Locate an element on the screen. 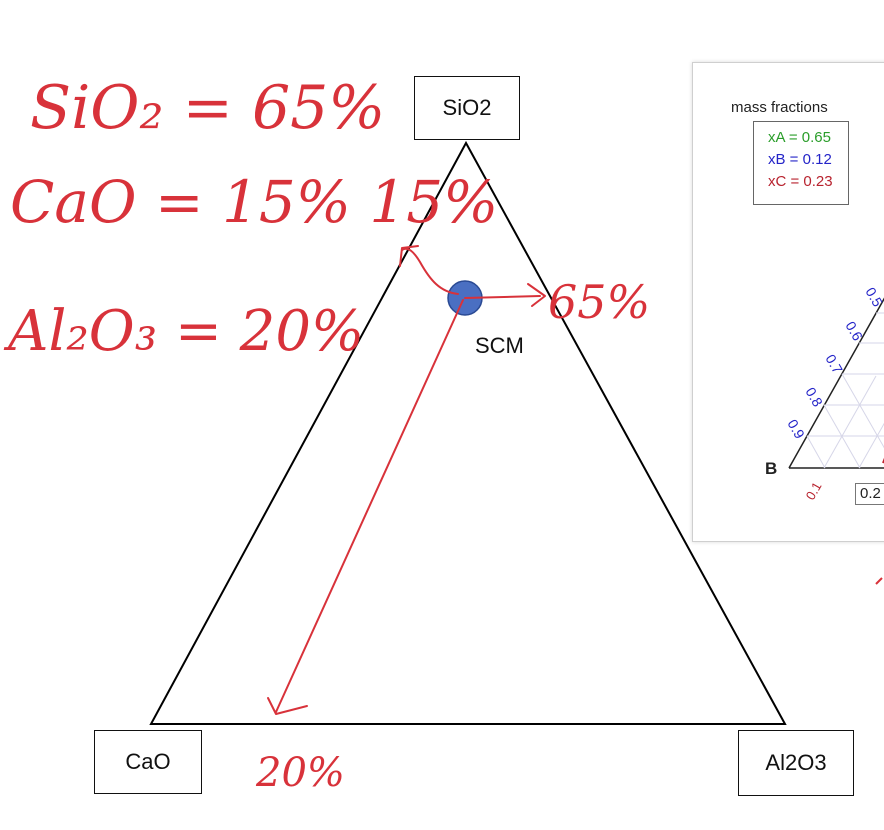 The width and height of the screenshot is (884, 830). vertex-label-cao: CaO is located at coordinates (148, 761).